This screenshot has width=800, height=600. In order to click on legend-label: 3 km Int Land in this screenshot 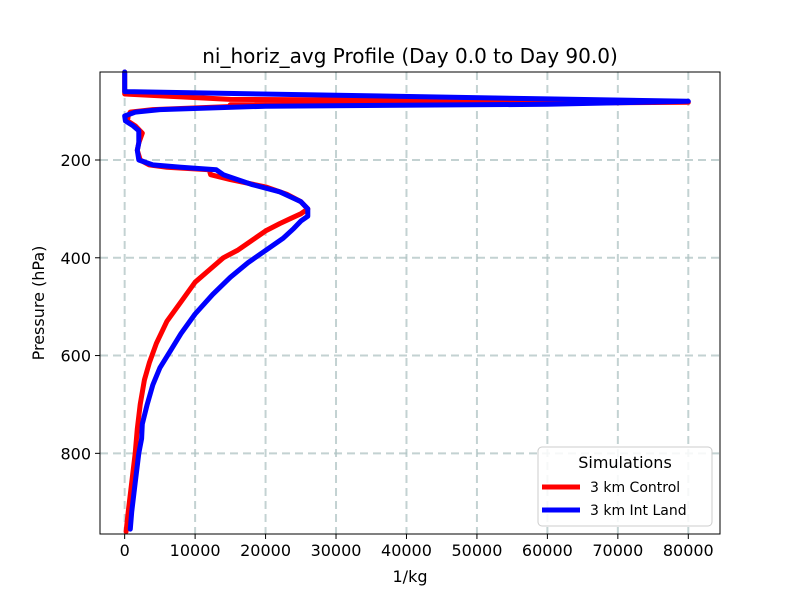, I will do `click(638, 511)`.